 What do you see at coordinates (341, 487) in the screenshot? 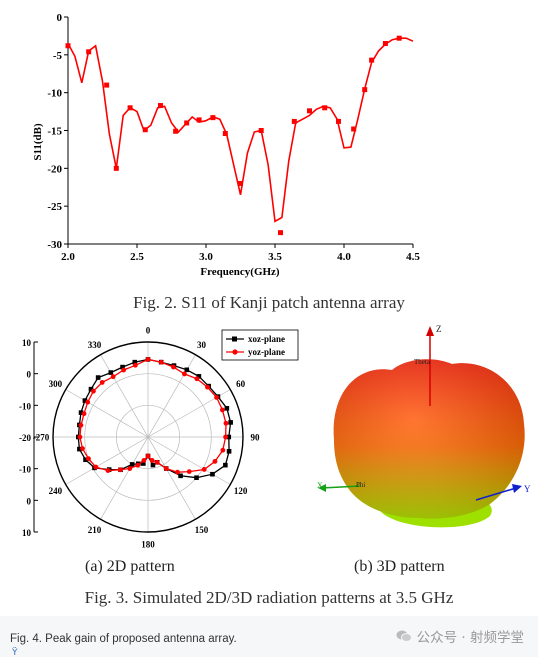
I see `x-axis` at bounding box center [341, 487].